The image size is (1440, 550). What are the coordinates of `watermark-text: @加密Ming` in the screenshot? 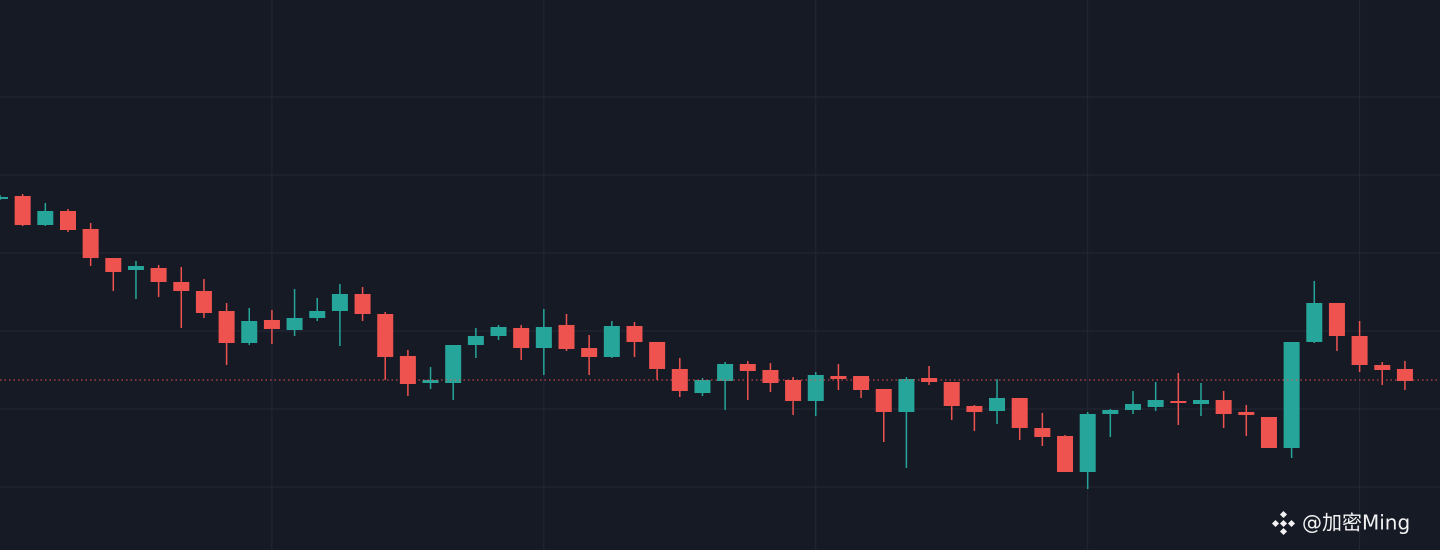 It's located at (1356, 523).